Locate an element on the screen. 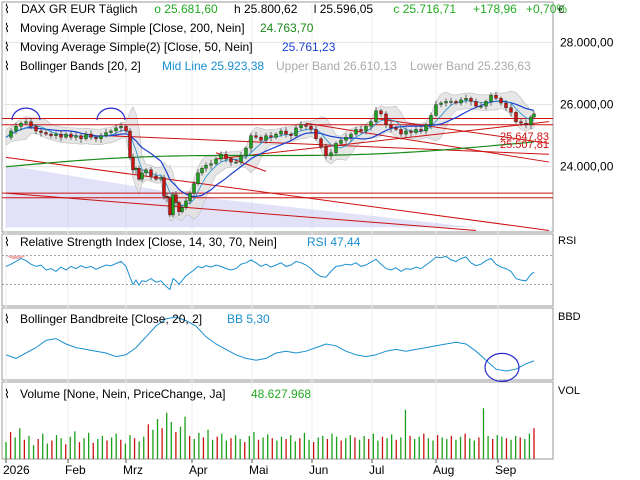  price-label: 25.647,83 is located at coordinates (524, 137).